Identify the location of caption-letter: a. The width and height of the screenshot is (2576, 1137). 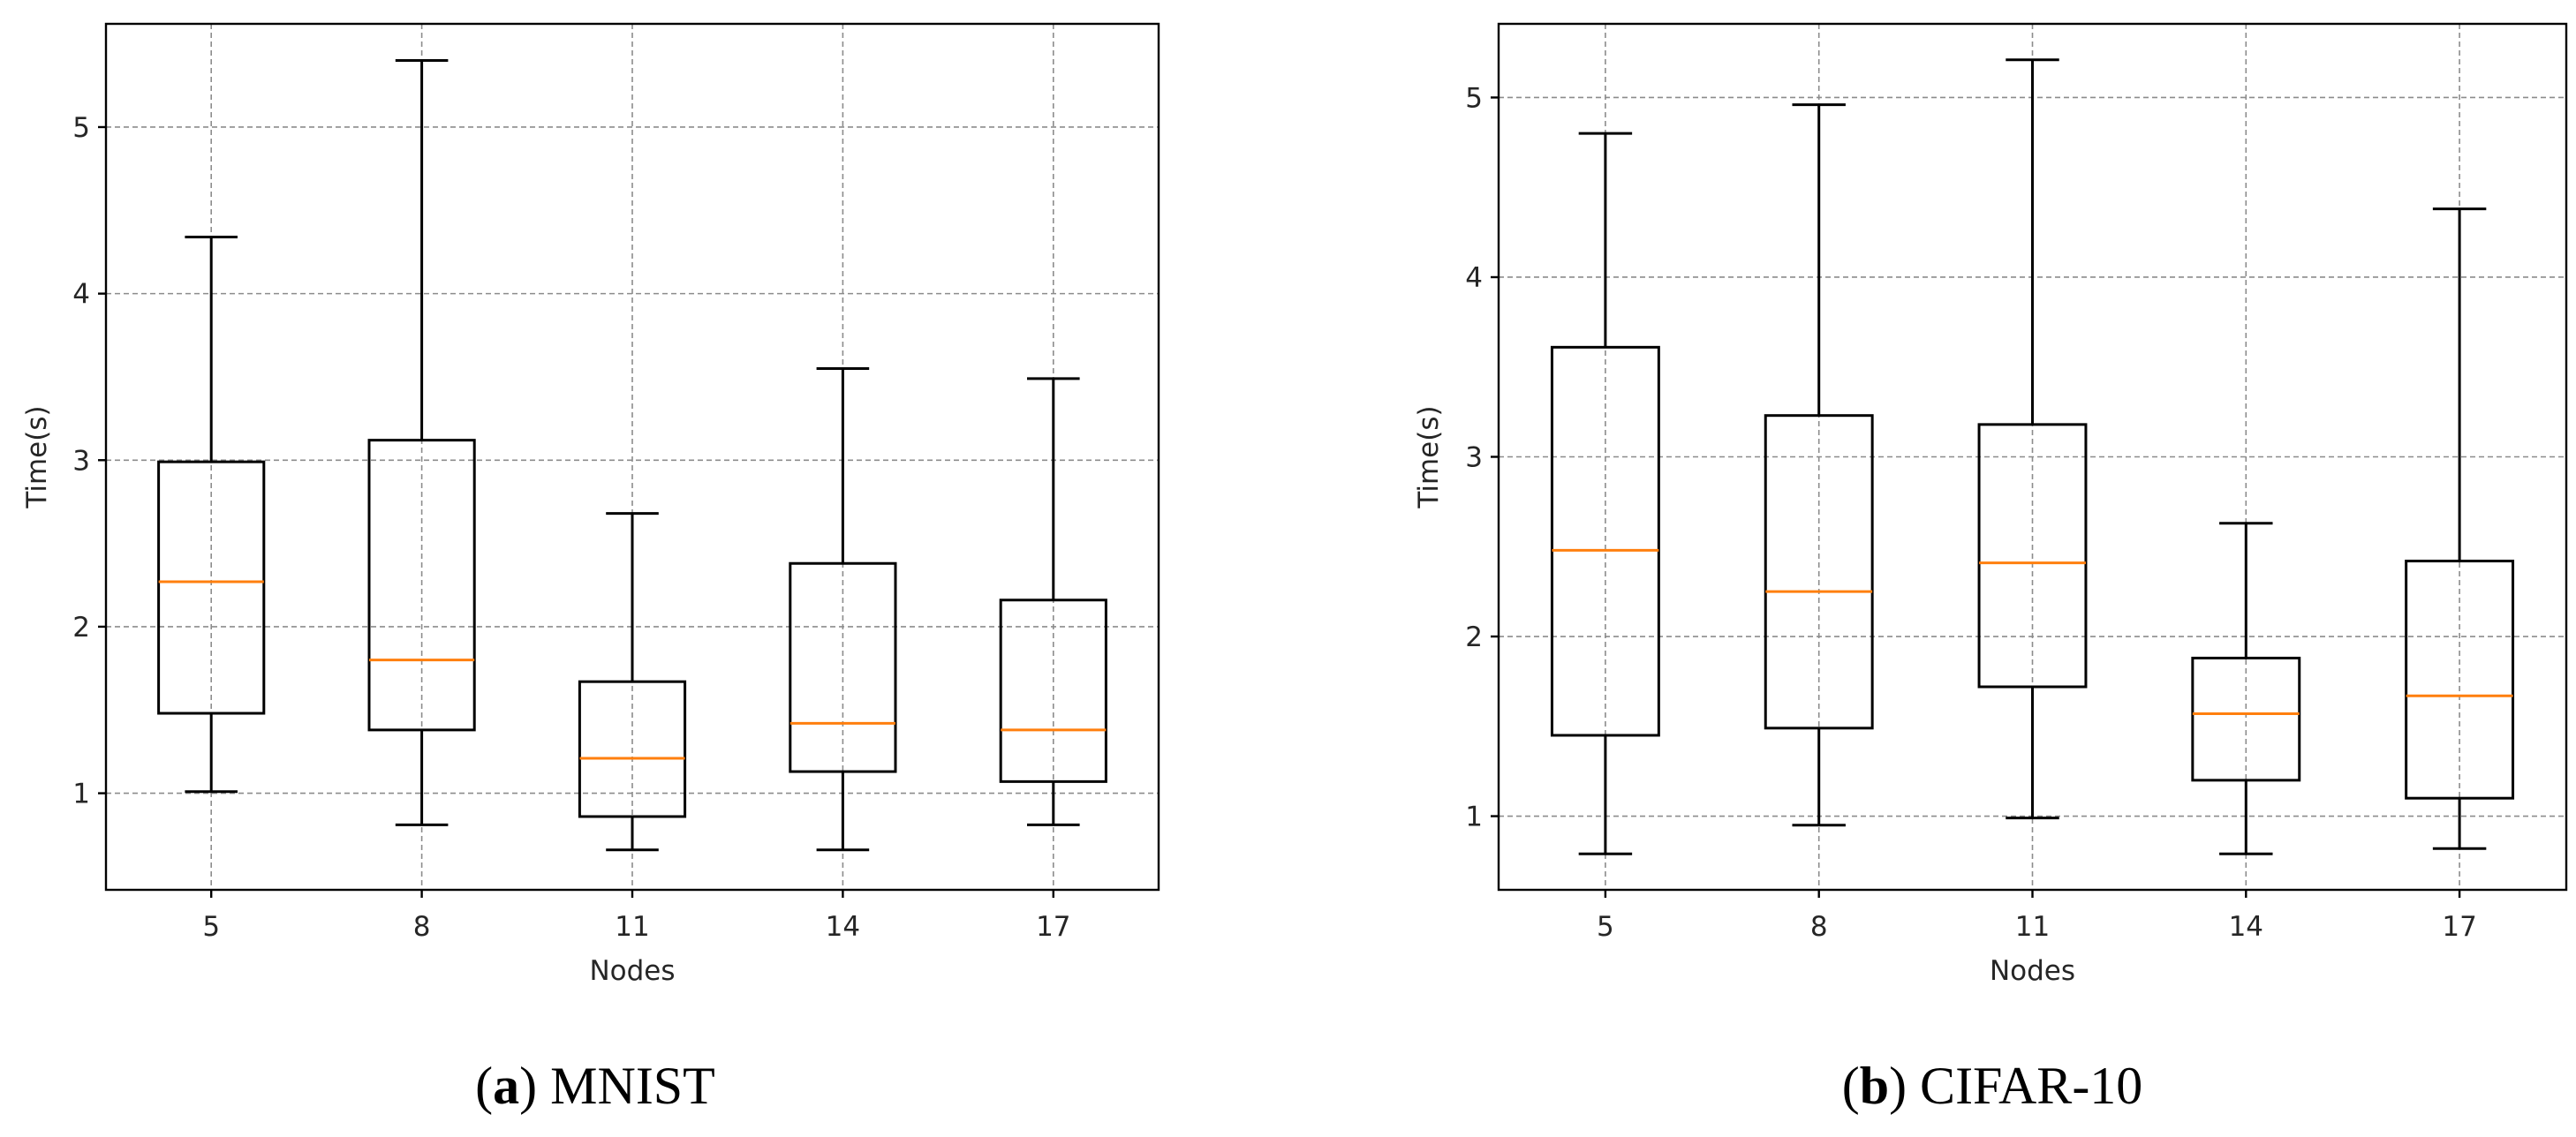
(506, 1086).